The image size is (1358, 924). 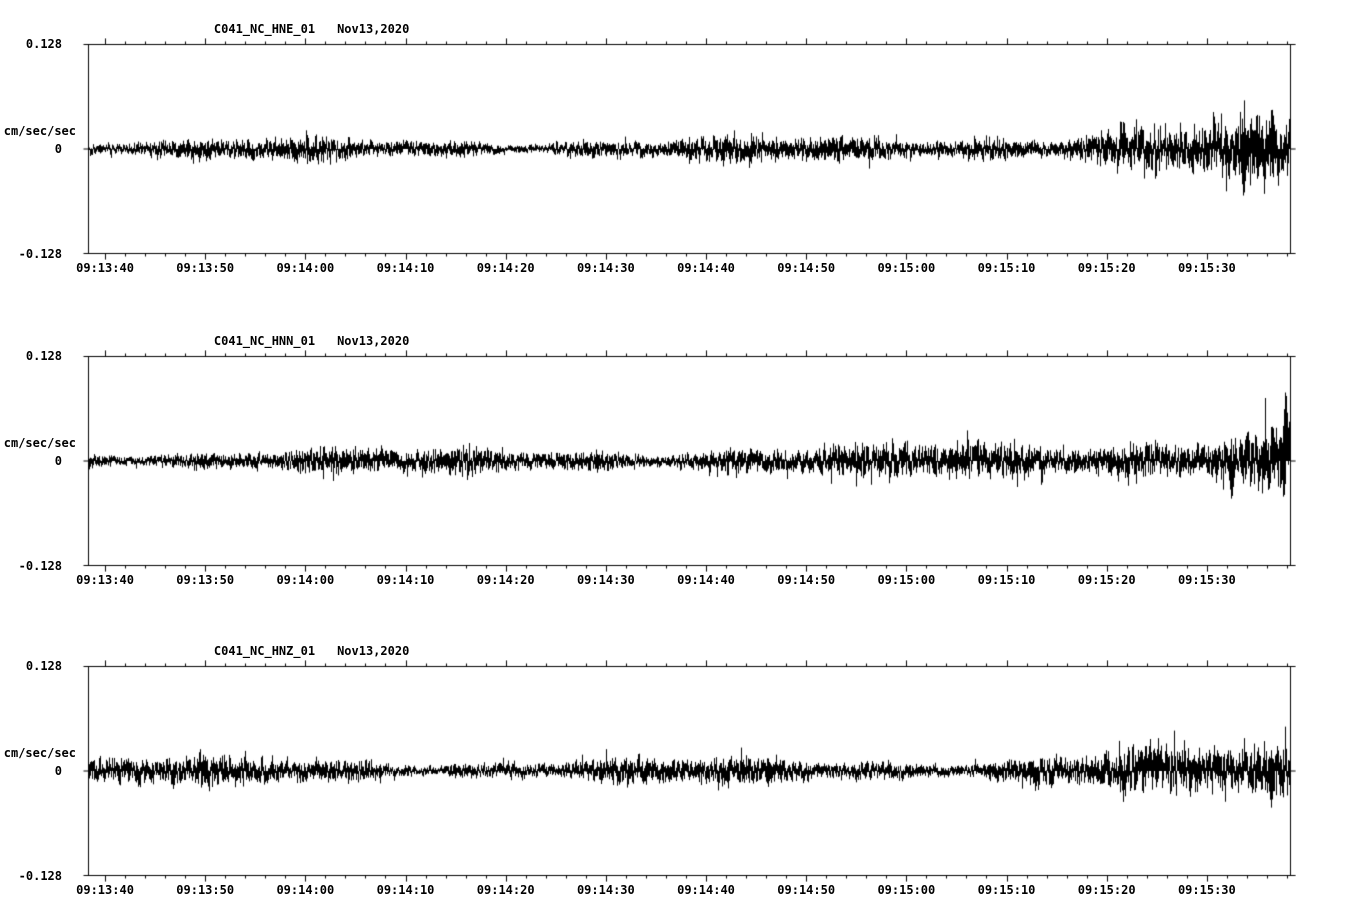 I want to click on trace-title: C041_NC_HNN_01 Nov13,2020, so click(x=297, y=341).